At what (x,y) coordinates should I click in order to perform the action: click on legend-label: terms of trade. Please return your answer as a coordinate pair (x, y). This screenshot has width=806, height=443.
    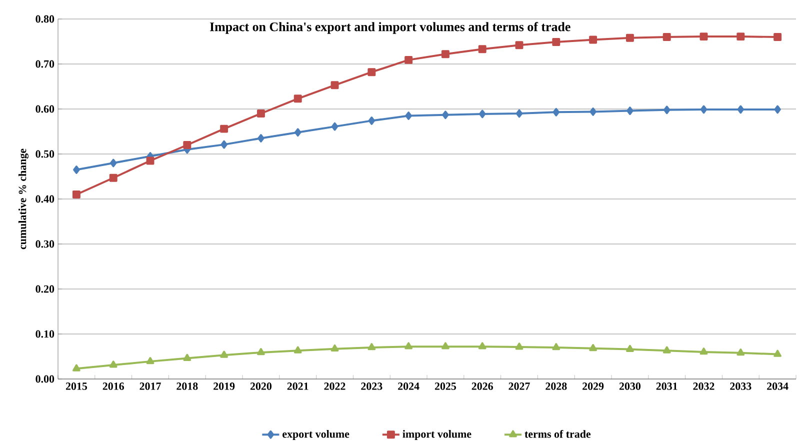
    Looking at the image, I should click on (557, 434).